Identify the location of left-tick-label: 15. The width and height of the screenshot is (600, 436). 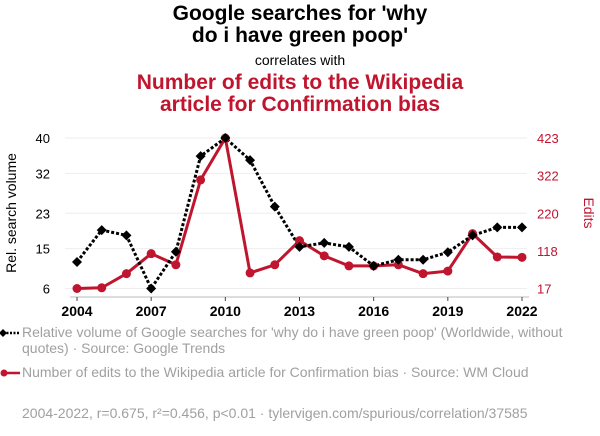
(43, 249).